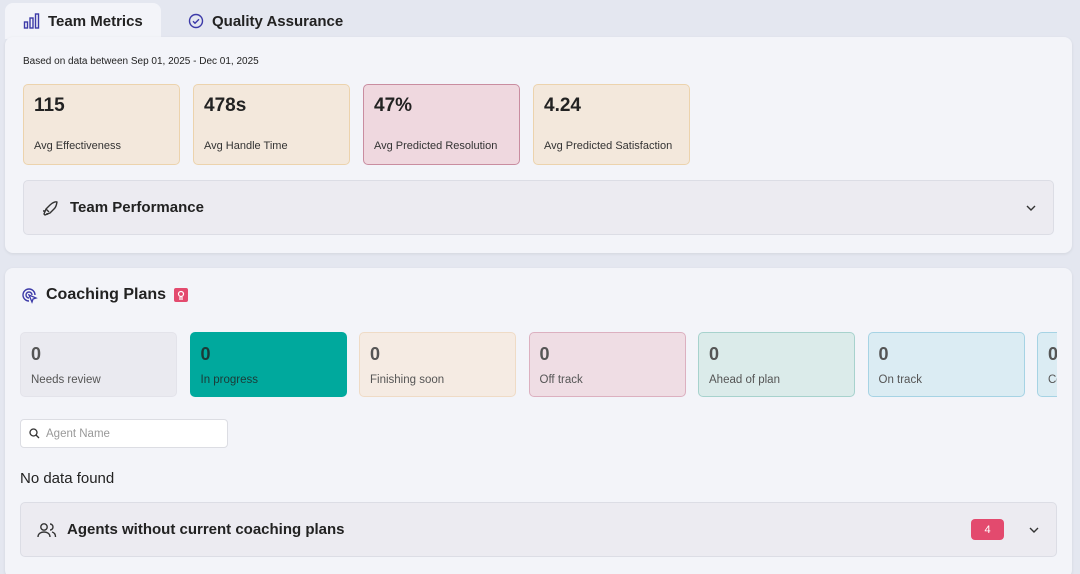  I want to click on status-card: 0 Completed, so click(1047, 364).